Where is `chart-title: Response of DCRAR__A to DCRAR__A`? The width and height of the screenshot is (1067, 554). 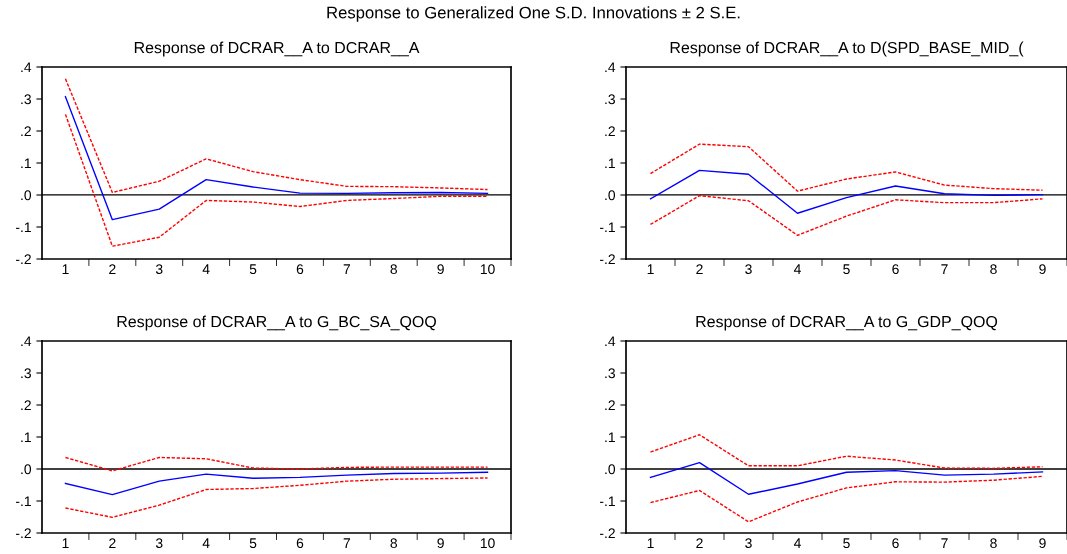 chart-title: Response of DCRAR__A to DCRAR__A is located at coordinates (277, 49).